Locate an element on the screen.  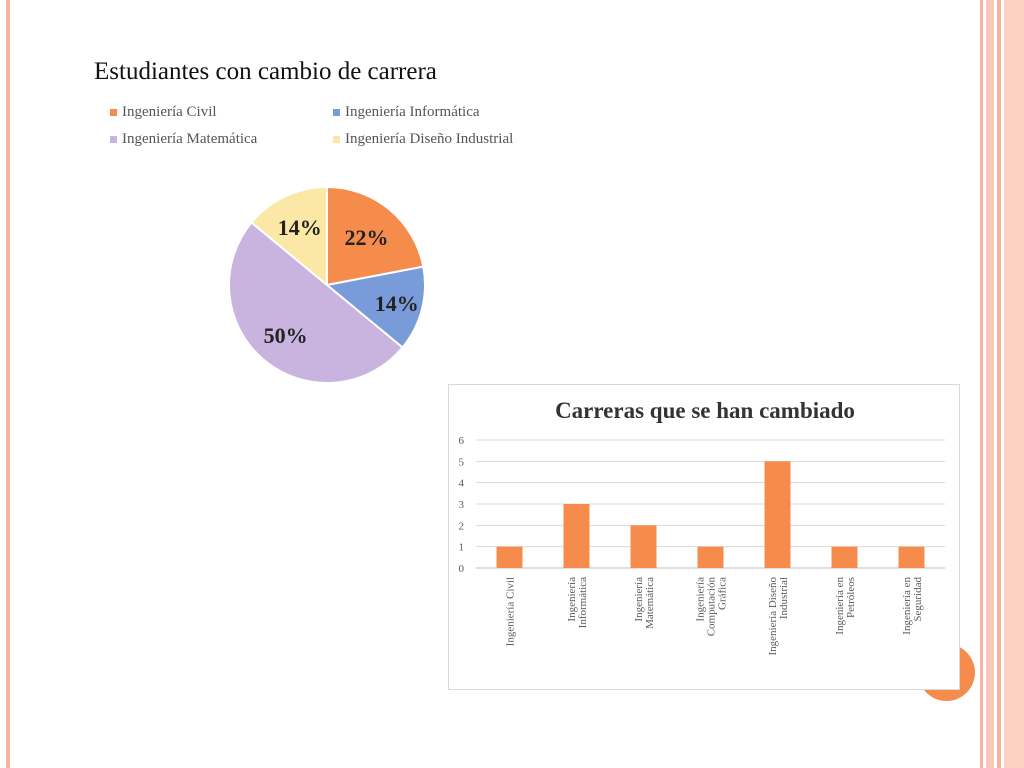
x-tick-label-line: Ingeniería Civil is located at coordinates (511, 611).